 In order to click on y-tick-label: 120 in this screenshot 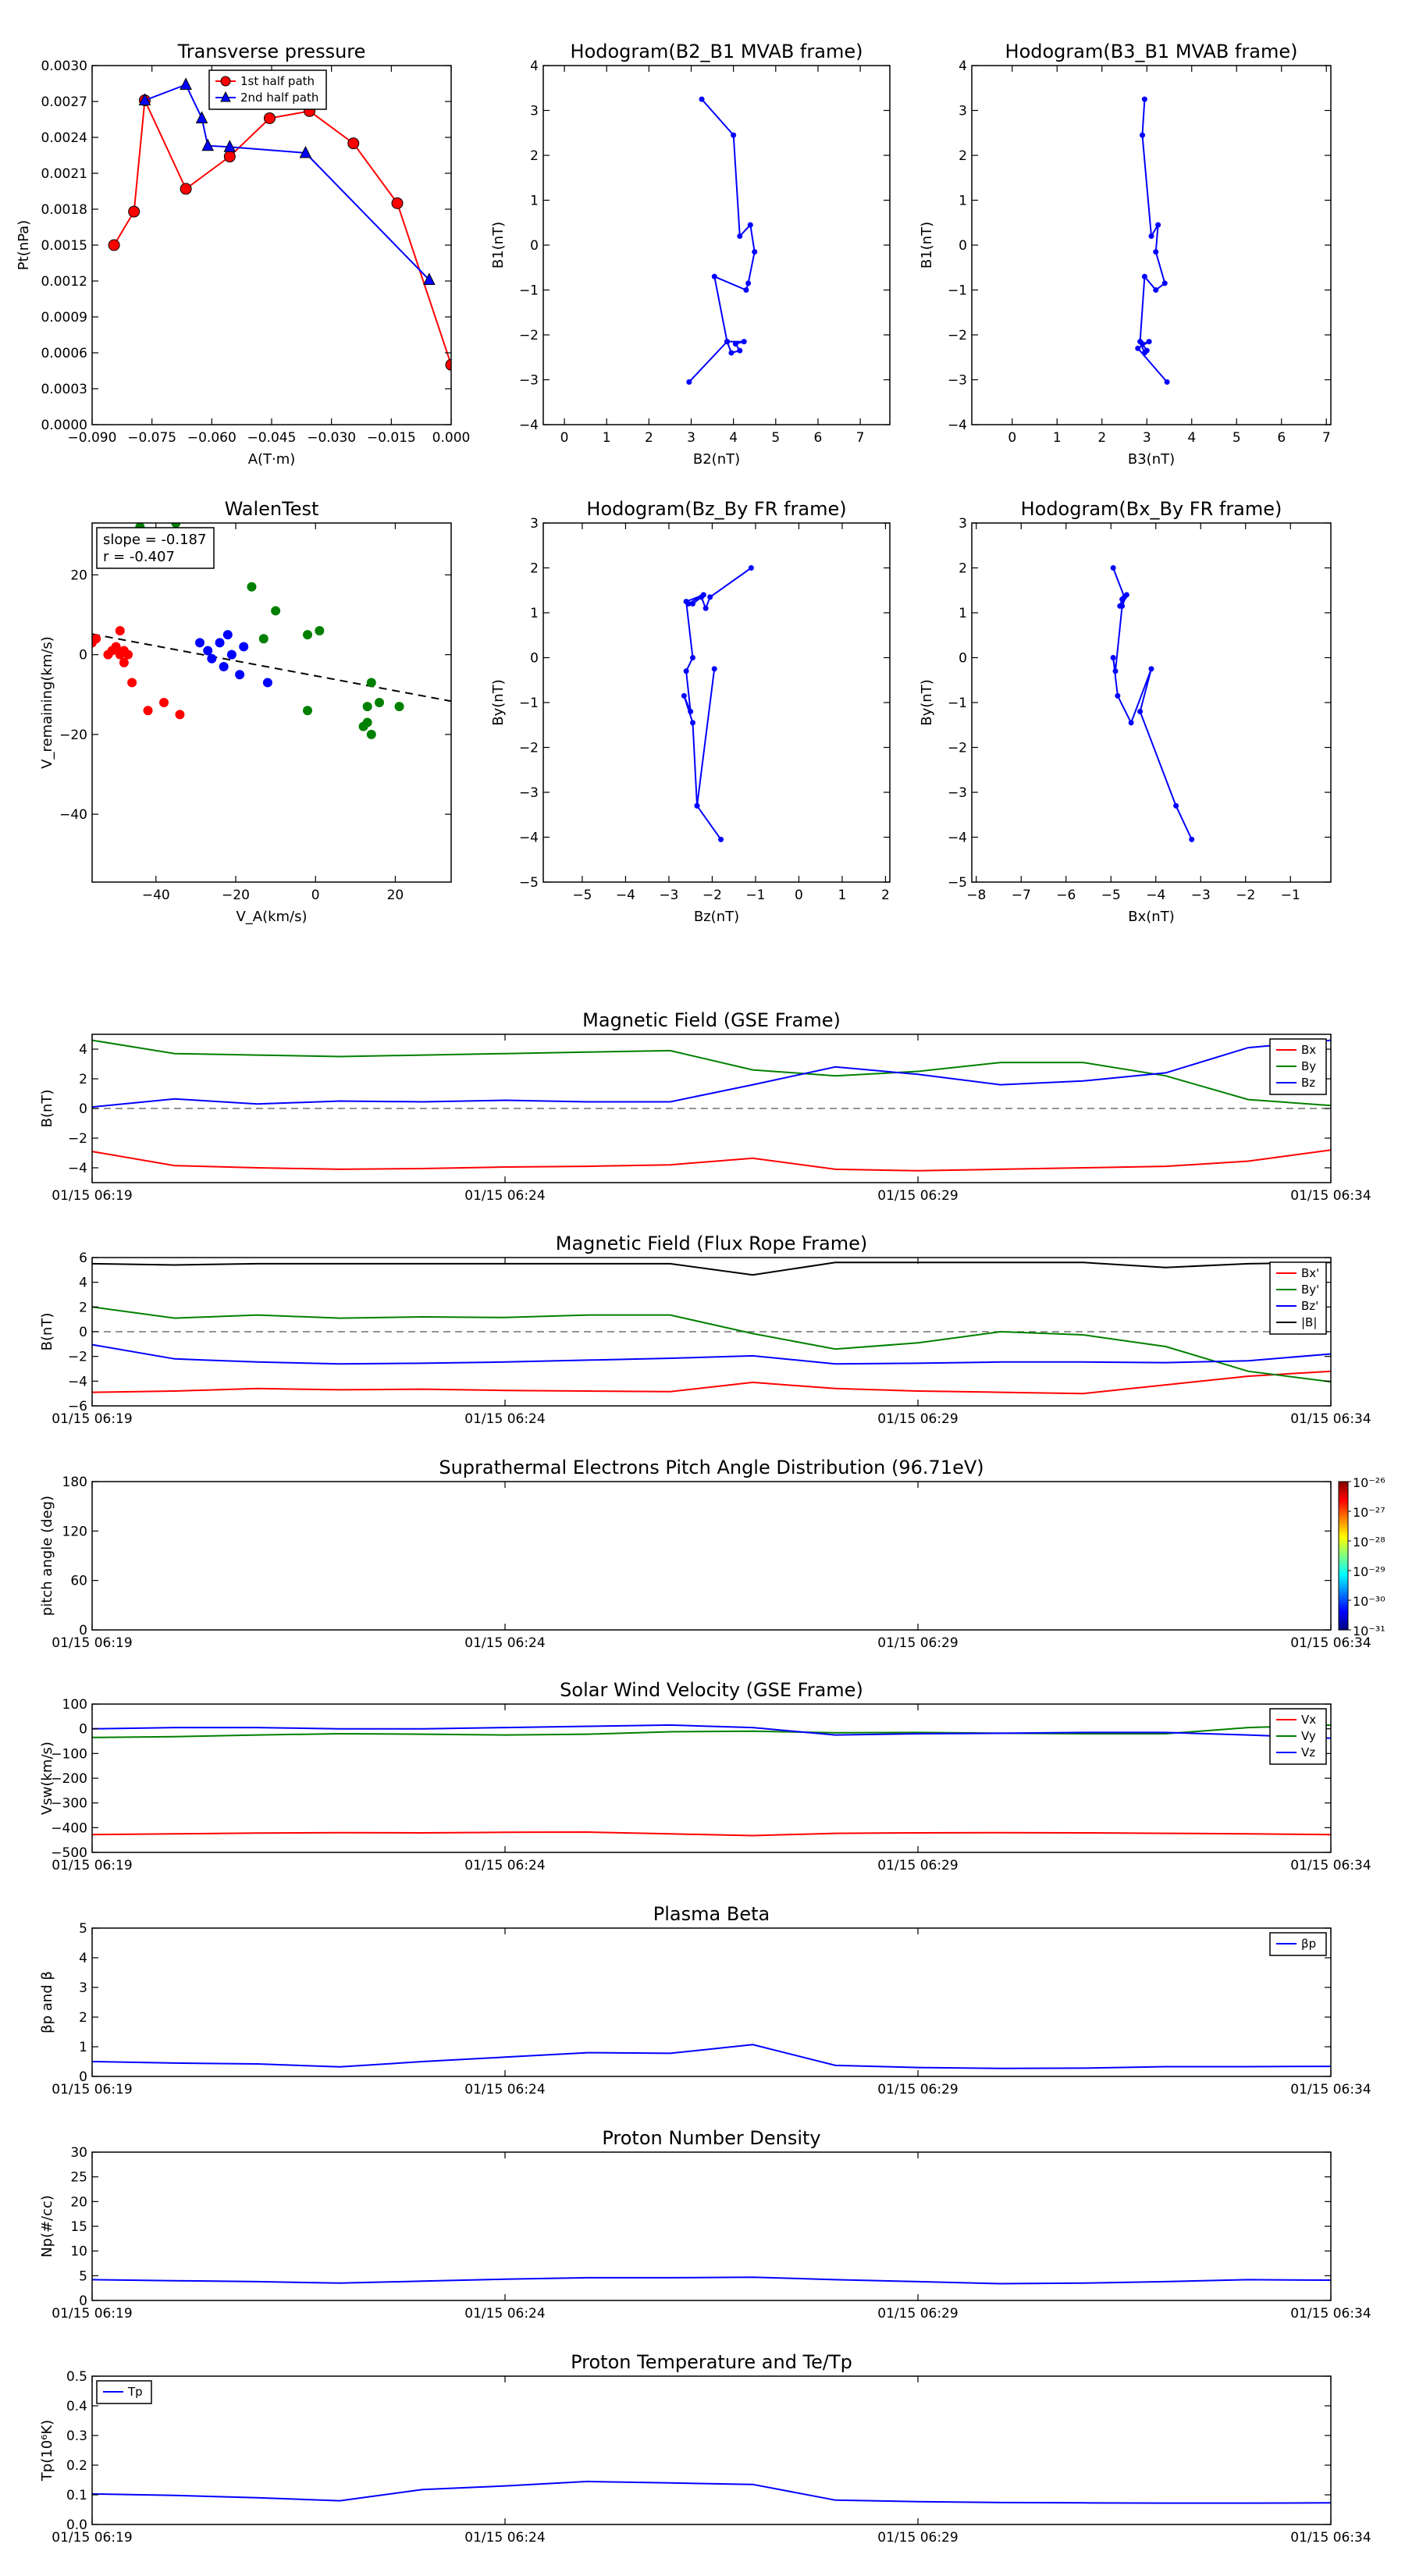, I will do `click(74, 1531)`.